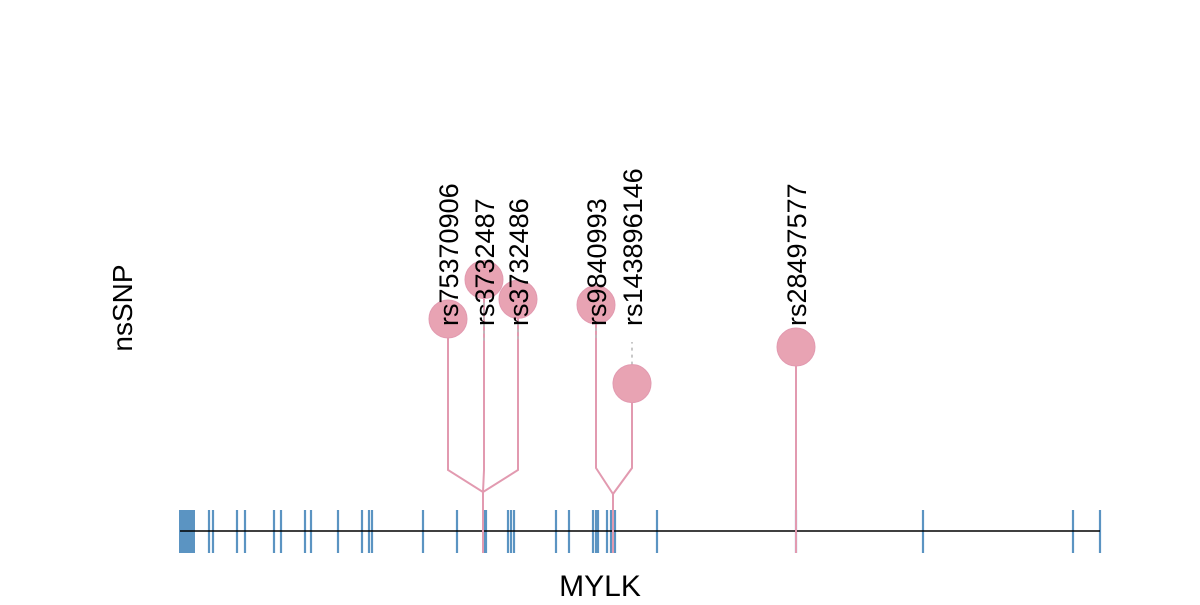 The height and width of the screenshot is (605, 1200). I want to click on track-label: nsSNP, so click(122, 307).